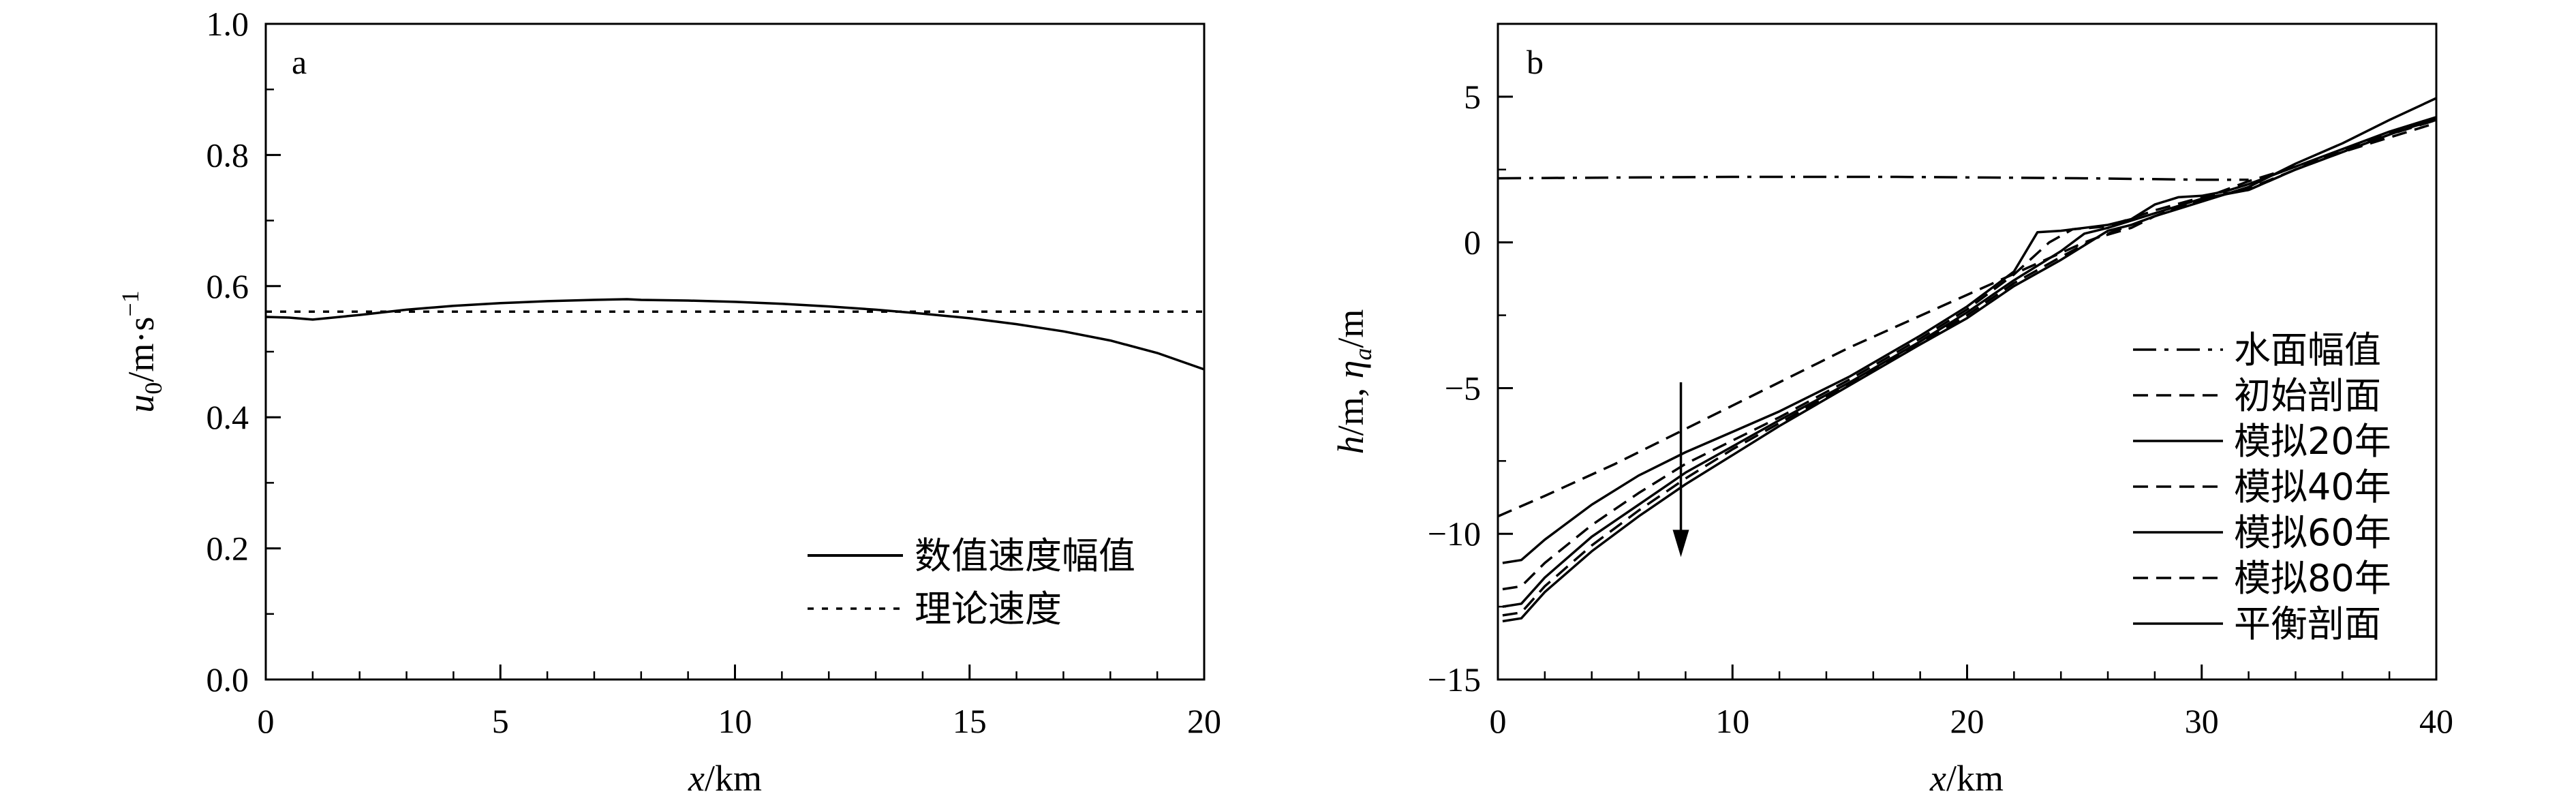  Describe the element at coordinates (2307, 395) in the screenshot. I see `legend-label: 初始剖面` at that location.